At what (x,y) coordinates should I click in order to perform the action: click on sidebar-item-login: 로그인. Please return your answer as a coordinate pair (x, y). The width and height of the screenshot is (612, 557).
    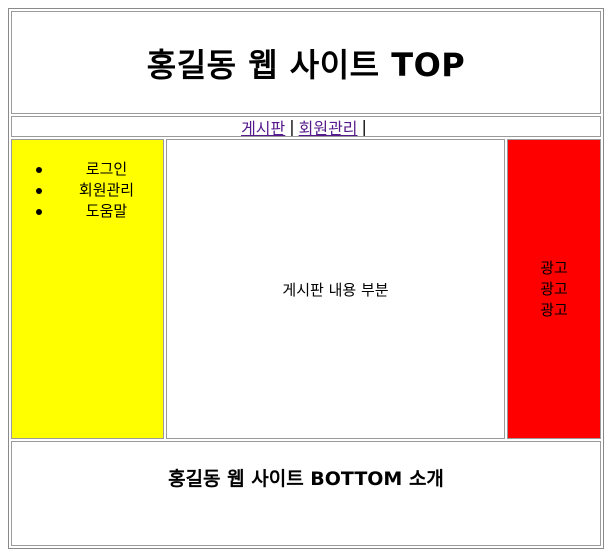
    Looking at the image, I should click on (87, 169).